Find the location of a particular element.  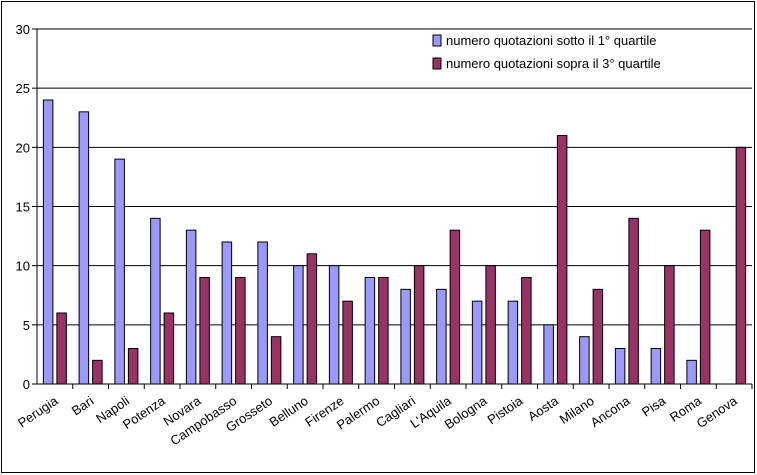

x-tick-label: Belluno is located at coordinates (288, 411).